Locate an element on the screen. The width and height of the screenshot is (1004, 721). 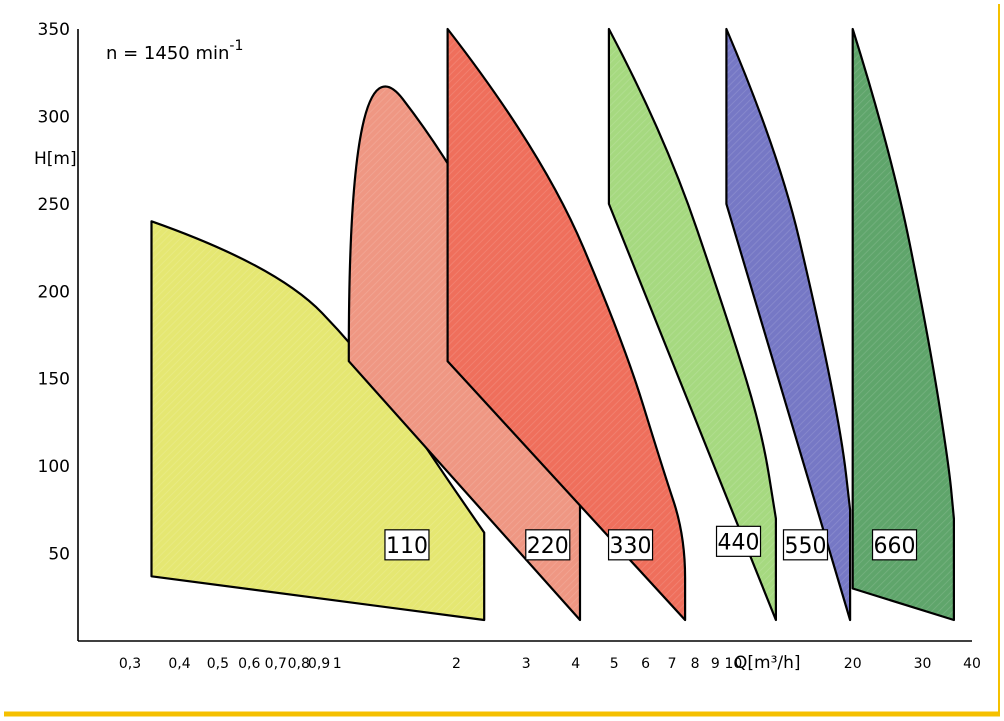
y-tick-label: 350 is located at coordinates (54, 30).